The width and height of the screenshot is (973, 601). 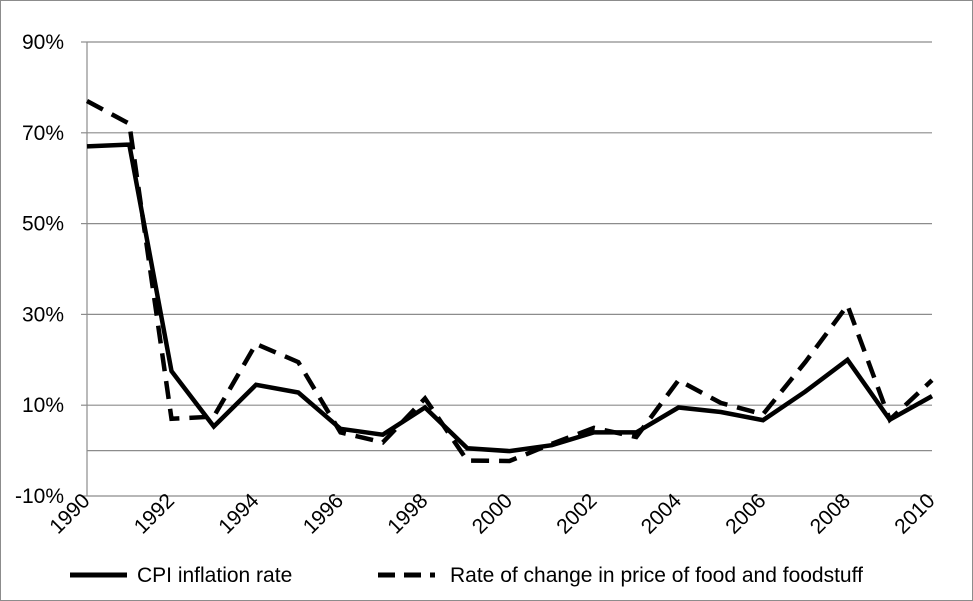 I want to click on x-tick-label: 2008, so click(x=830, y=513).